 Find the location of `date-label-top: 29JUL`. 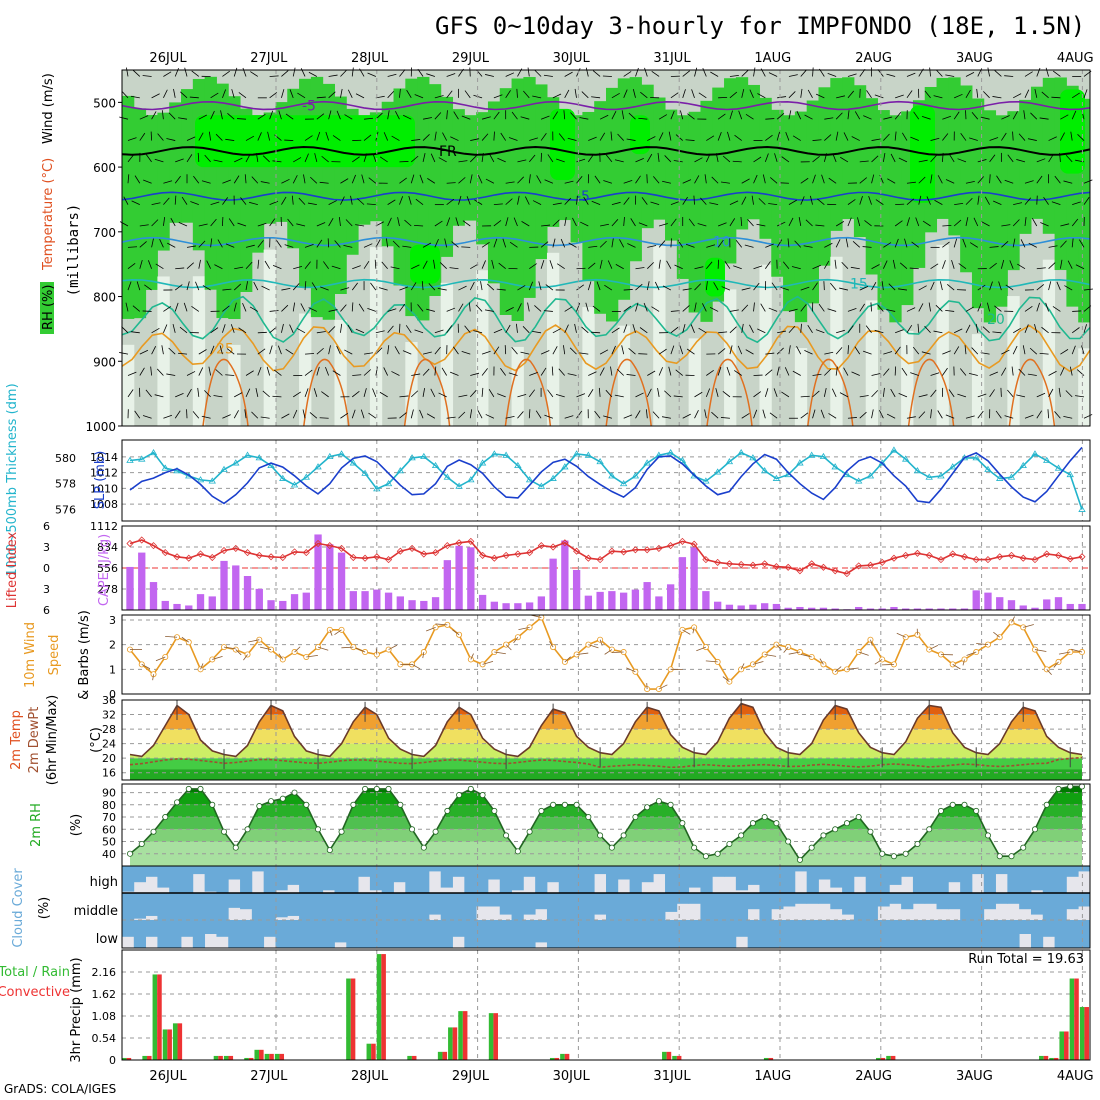

date-label-top: 29JUL is located at coordinates (471, 58).